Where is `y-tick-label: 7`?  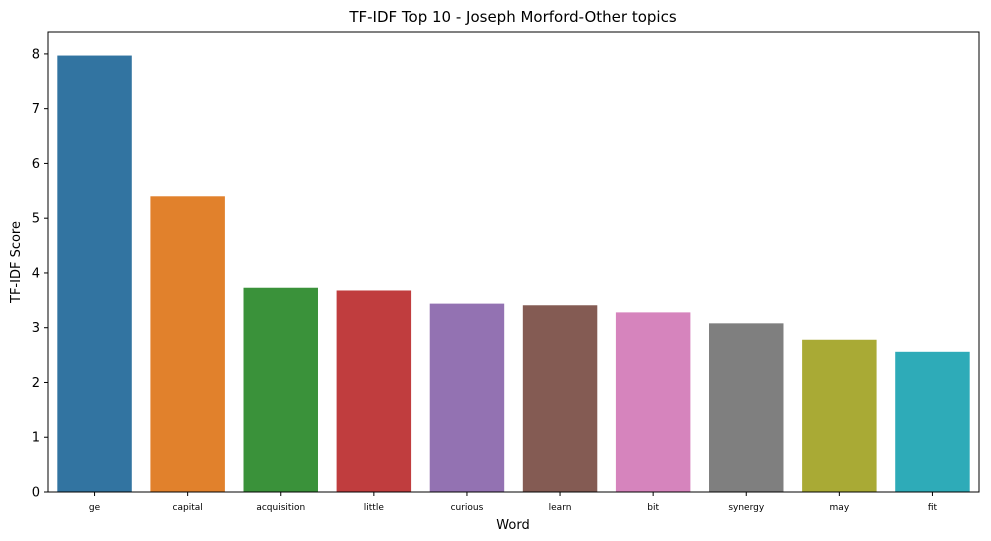
y-tick-label: 7 is located at coordinates (36, 109).